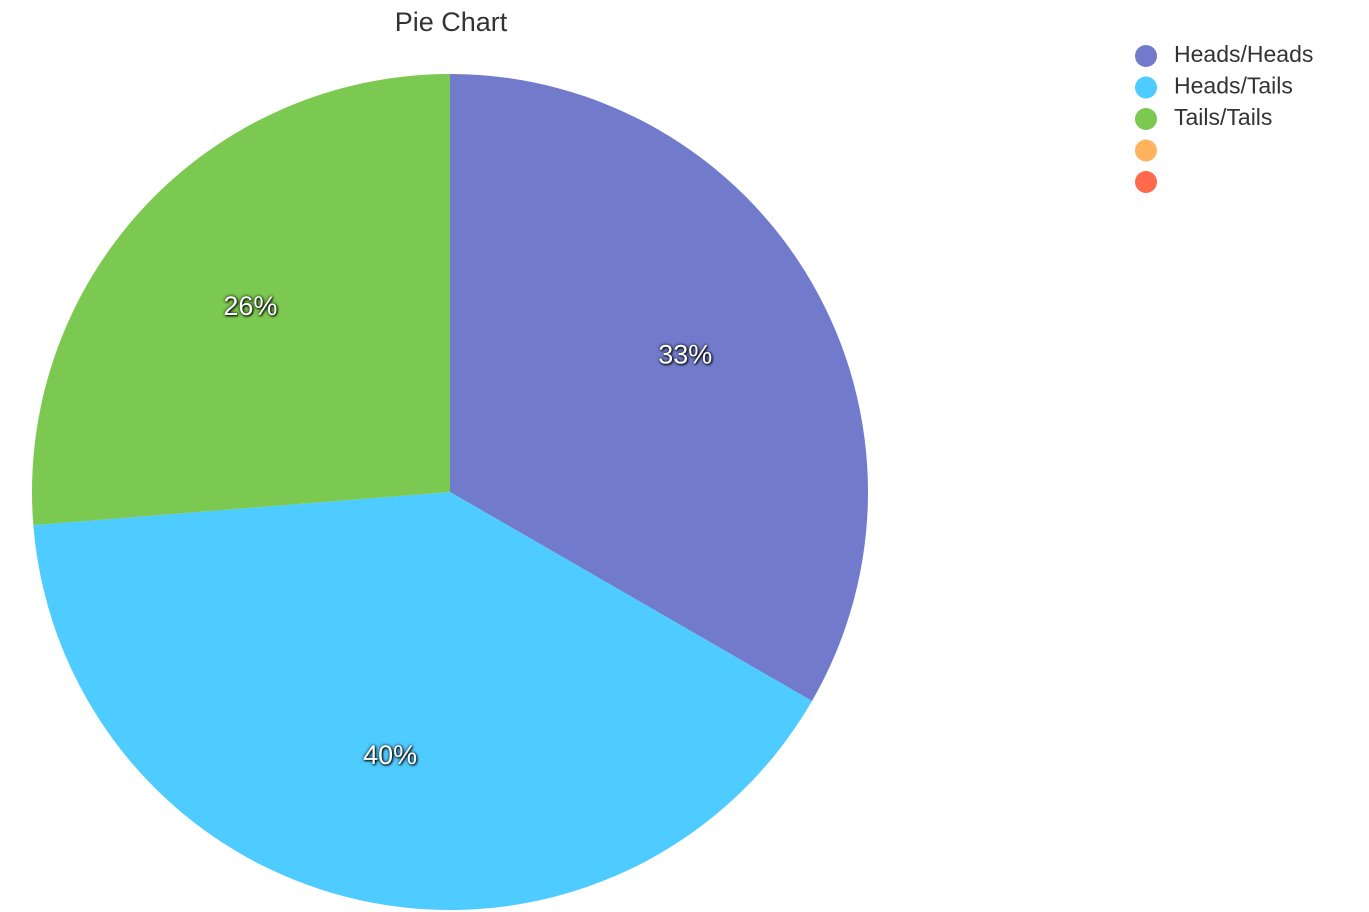 This screenshot has height=912, width=1369. I want to click on slice-label: 33%, so click(685, 354).